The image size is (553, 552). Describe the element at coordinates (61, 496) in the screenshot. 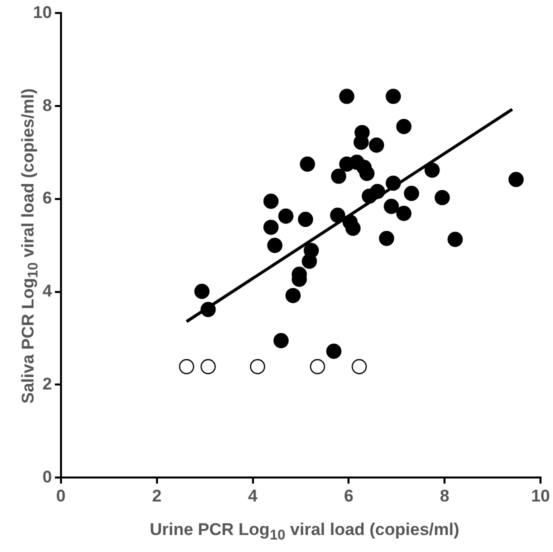

I see `x-tick-label: 0` at that location.